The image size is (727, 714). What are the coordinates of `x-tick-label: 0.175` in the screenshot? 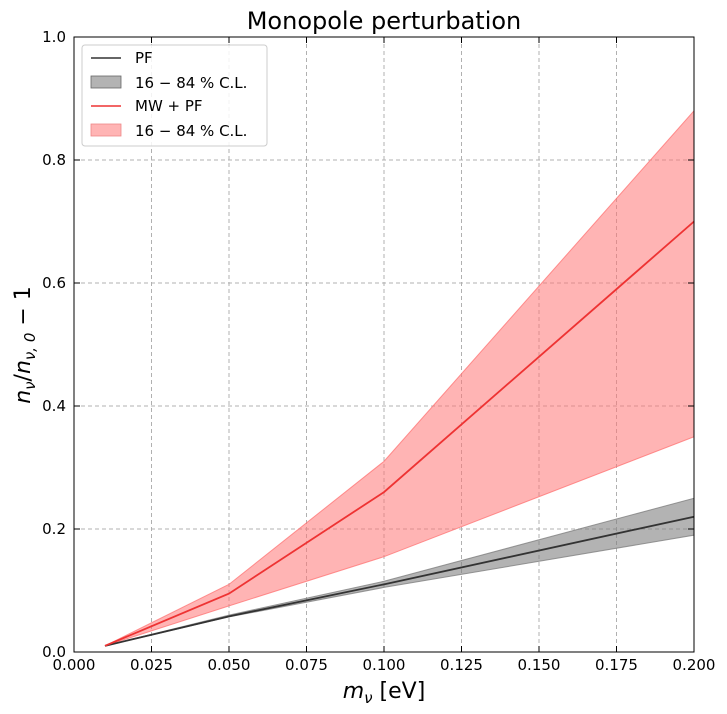 It's located at (616, 665).